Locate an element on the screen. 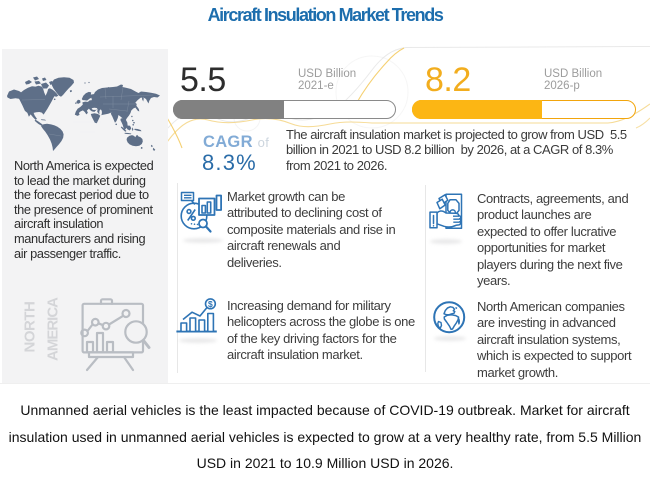  svg-text: NORTH is located at coordinates (29, 327).